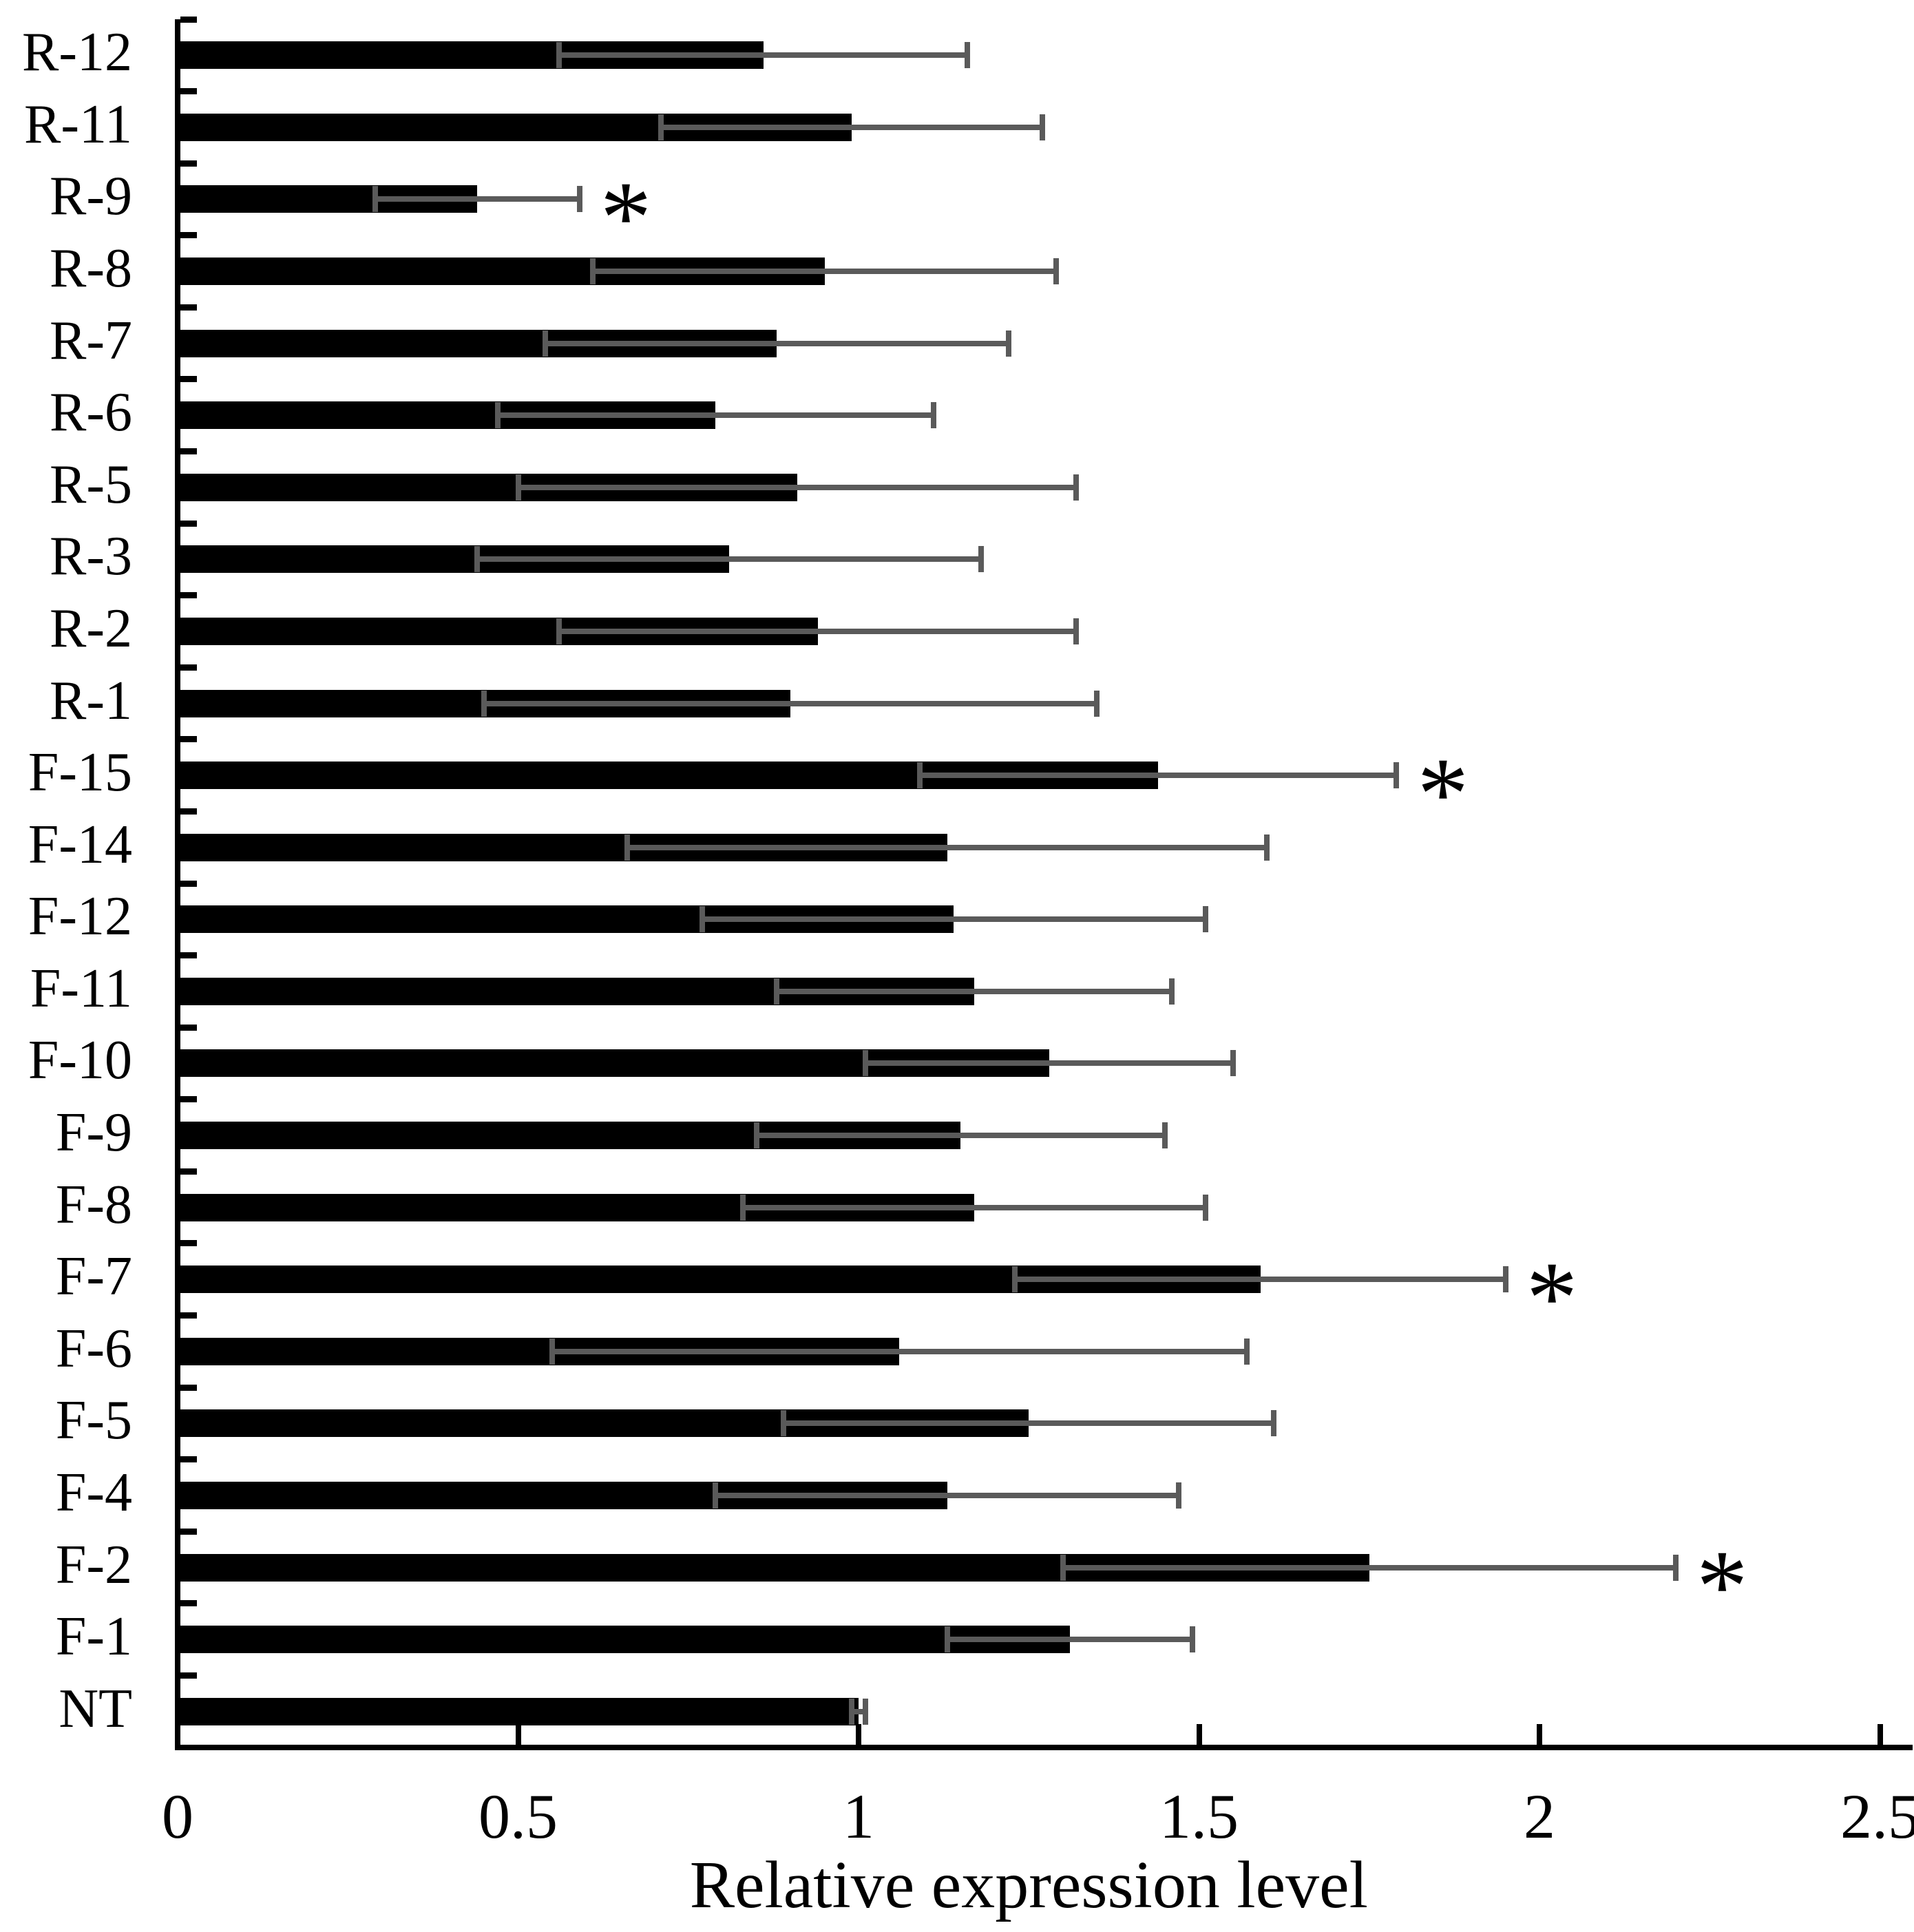 The height and width of the screenshot is (1932, 1914). I want to click on x-tick-label: 0, so click(178, 1816).